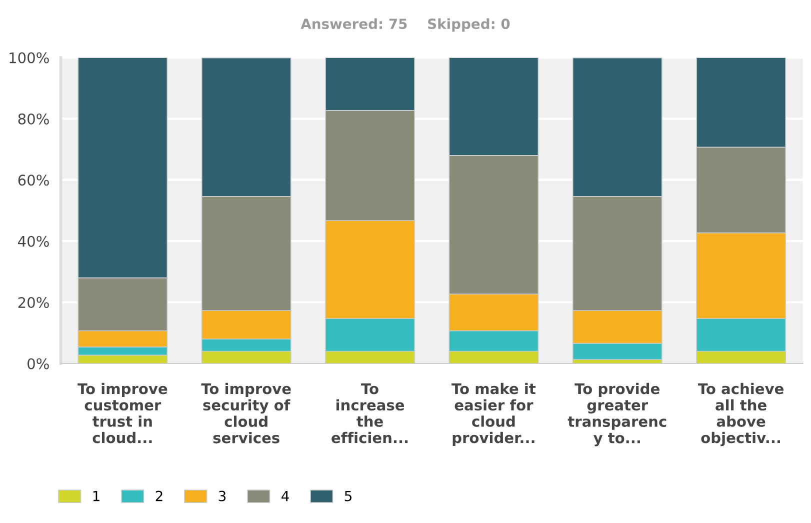 This screenshot has height=523, width=811. Describe the element at coordinates (29, 58) in the screenshot. I see `y-tick-label: 100%` at that location.